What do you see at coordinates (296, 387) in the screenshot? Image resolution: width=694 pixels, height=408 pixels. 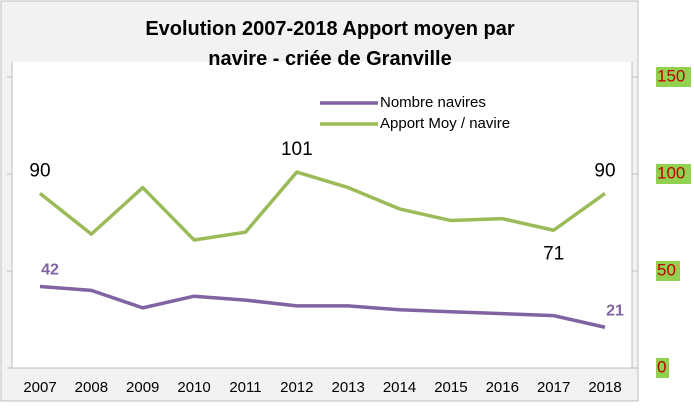 I see `x-tick-label: 2012` at bounding box center [296, 387].